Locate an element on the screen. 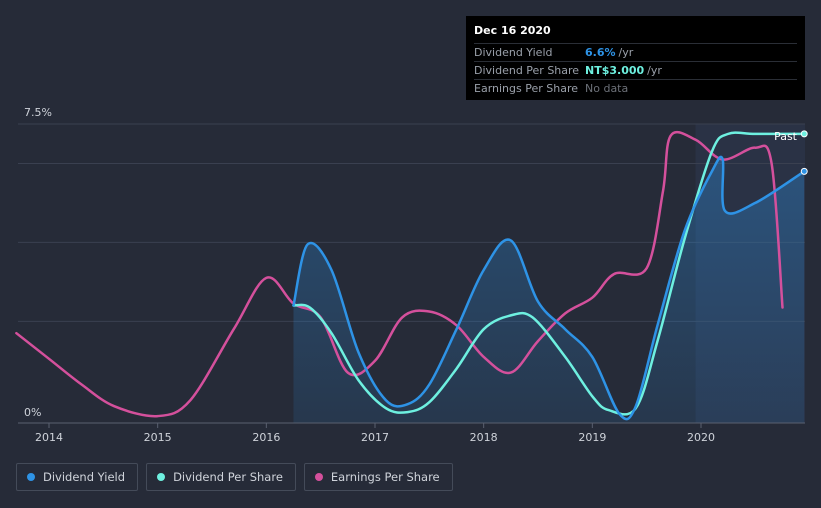 This screenshot has width=821, height=508. y-tick-label: 0% is located at coordinates (32, 412).